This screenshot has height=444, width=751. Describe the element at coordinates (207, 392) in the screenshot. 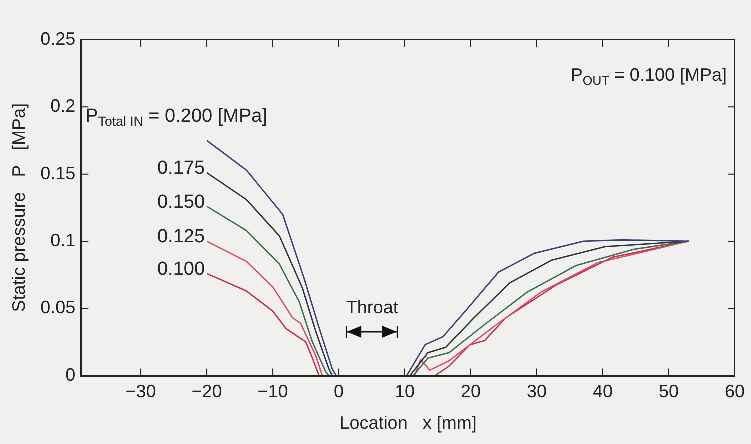

I see `x-tick-label: −20` at that location.